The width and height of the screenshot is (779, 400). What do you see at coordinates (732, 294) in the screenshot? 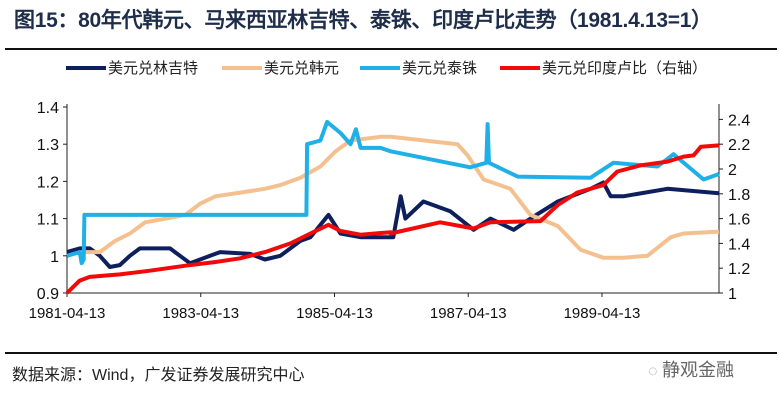
I see `right-tick-label: 1` at bounding box center [732, 294].